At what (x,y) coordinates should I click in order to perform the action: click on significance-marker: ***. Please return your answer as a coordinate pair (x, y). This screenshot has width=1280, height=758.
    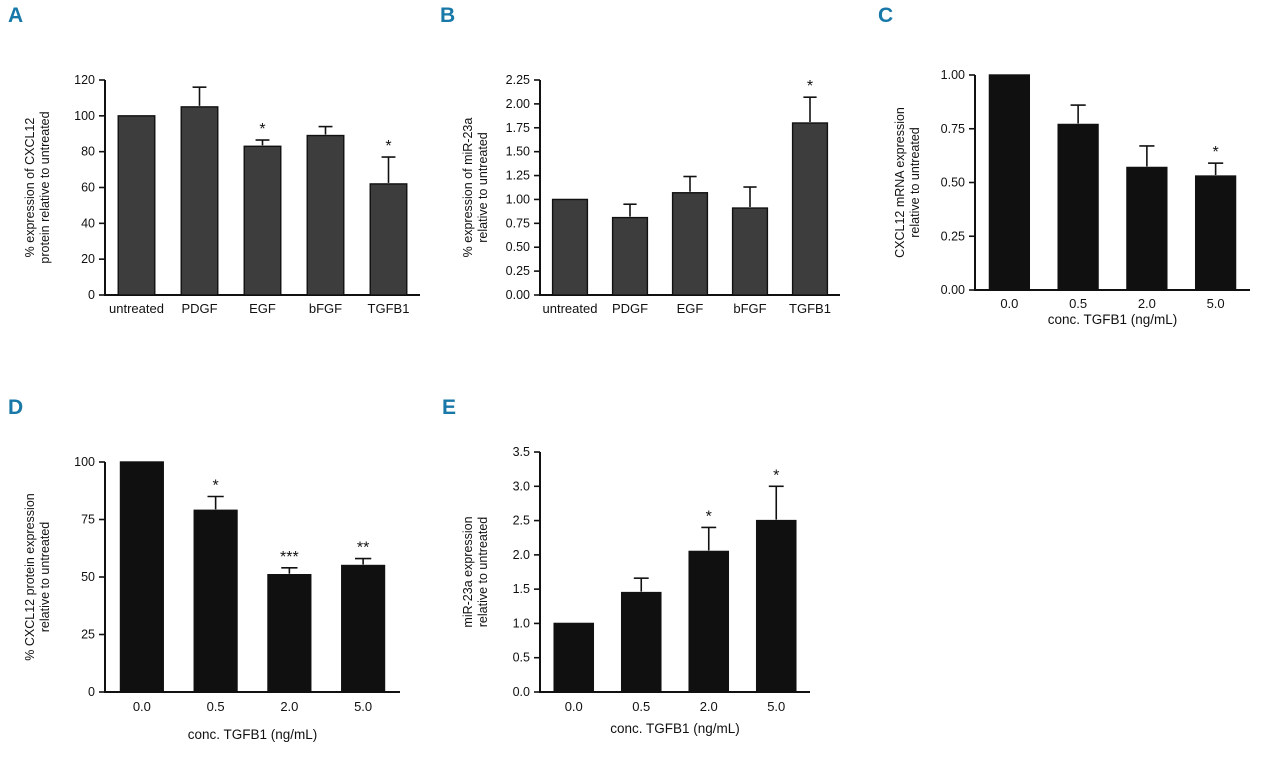
    Looking at the image, I should click on (289, 557).